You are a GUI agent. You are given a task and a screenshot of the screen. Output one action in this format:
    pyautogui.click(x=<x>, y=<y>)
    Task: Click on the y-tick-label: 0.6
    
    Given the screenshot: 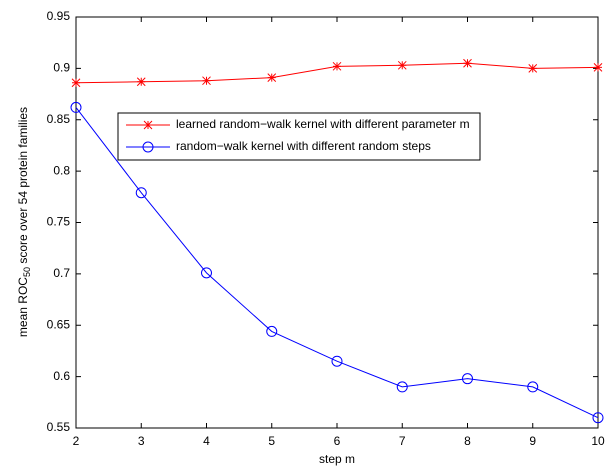 What is the action you would take?
    pyautogui.click(x=61, y=376)
    